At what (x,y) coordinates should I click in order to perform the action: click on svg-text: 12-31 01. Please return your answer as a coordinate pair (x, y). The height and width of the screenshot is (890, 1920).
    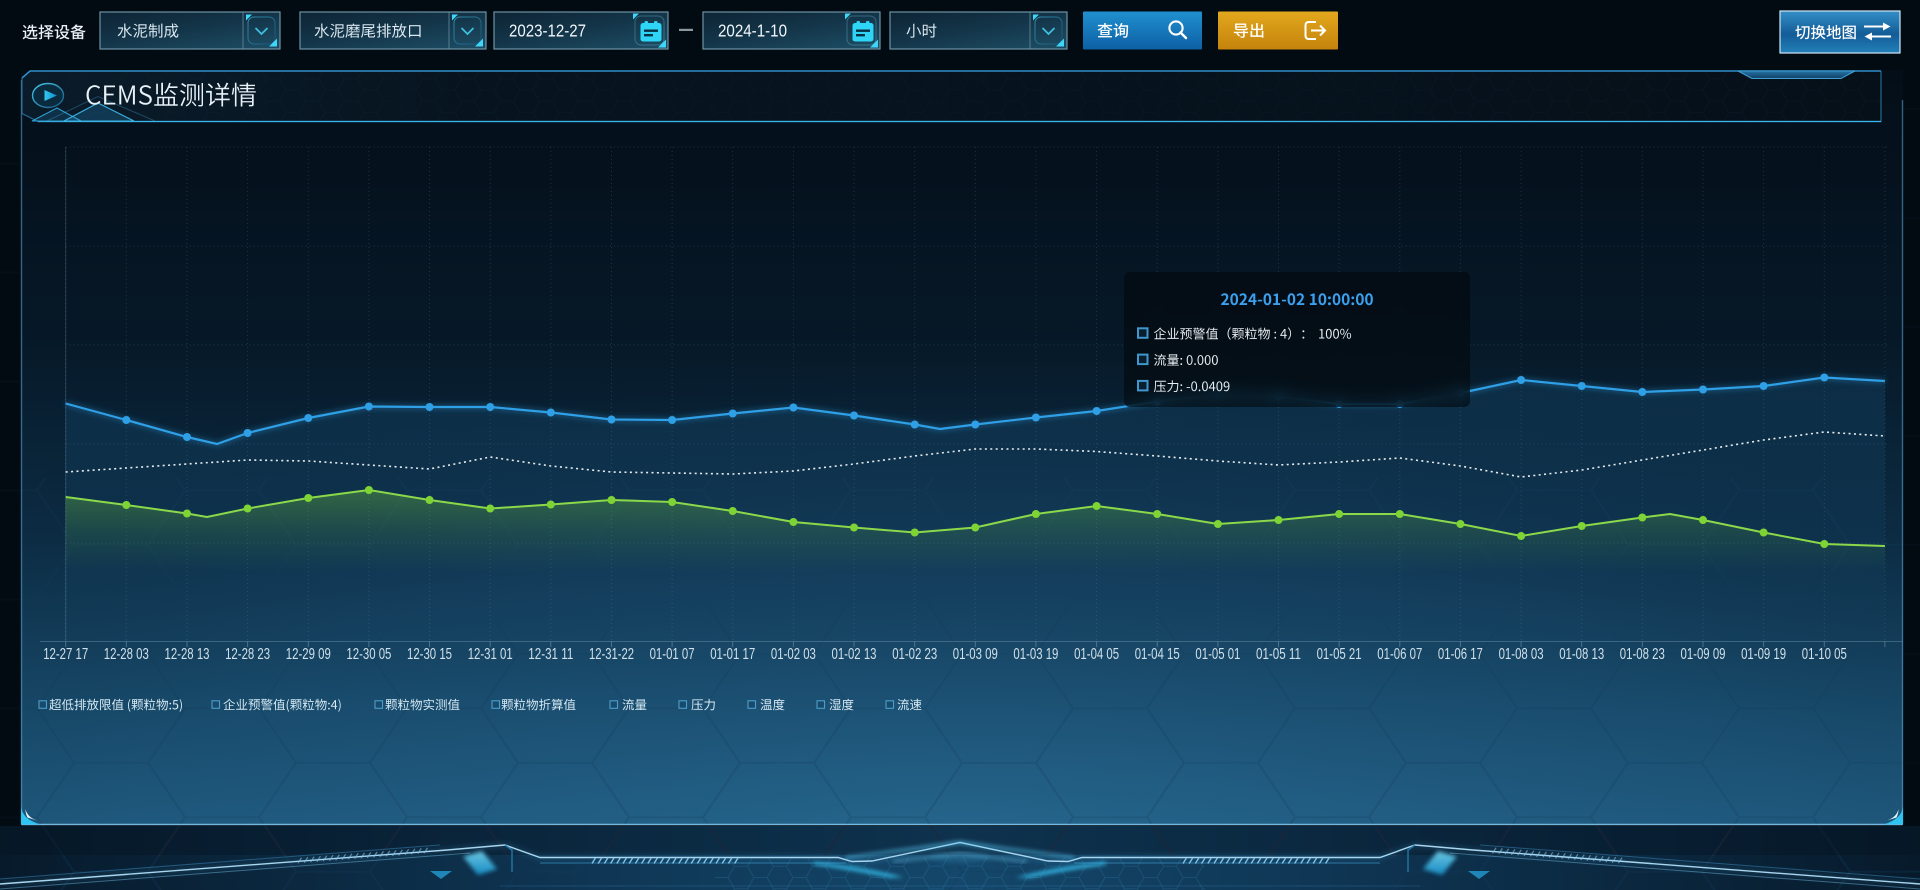
    Looking at the image, I should click on (490, 654).